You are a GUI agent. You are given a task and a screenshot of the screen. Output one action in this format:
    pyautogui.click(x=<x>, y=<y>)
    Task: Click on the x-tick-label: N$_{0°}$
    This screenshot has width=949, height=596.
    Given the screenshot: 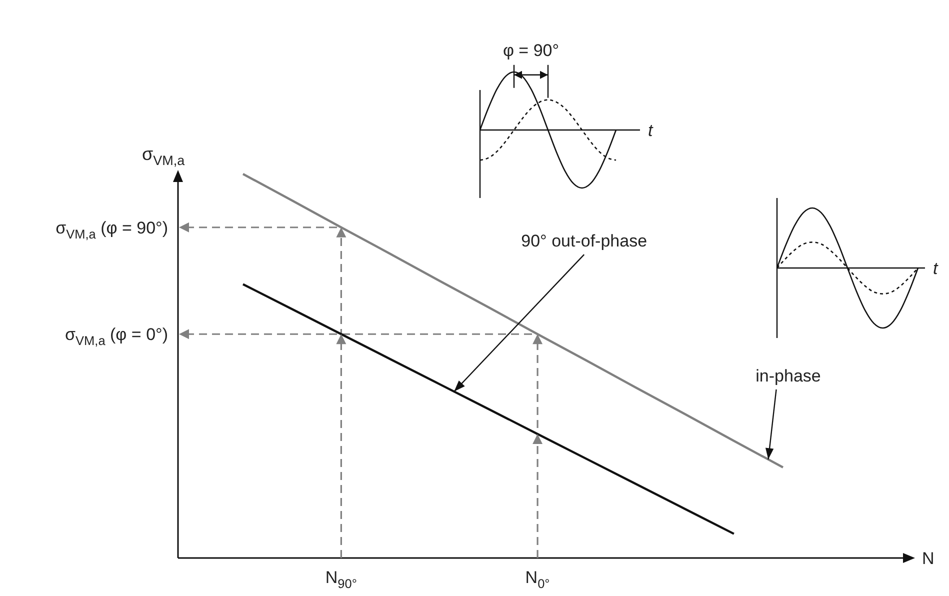 What is the action you would take?
    pyautogui.click(x=537, y=579)
    